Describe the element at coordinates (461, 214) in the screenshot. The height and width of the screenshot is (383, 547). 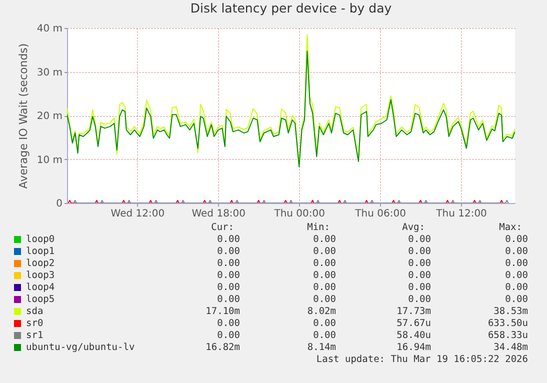
I see `x-tick-label: Thu 12:00` at that location.